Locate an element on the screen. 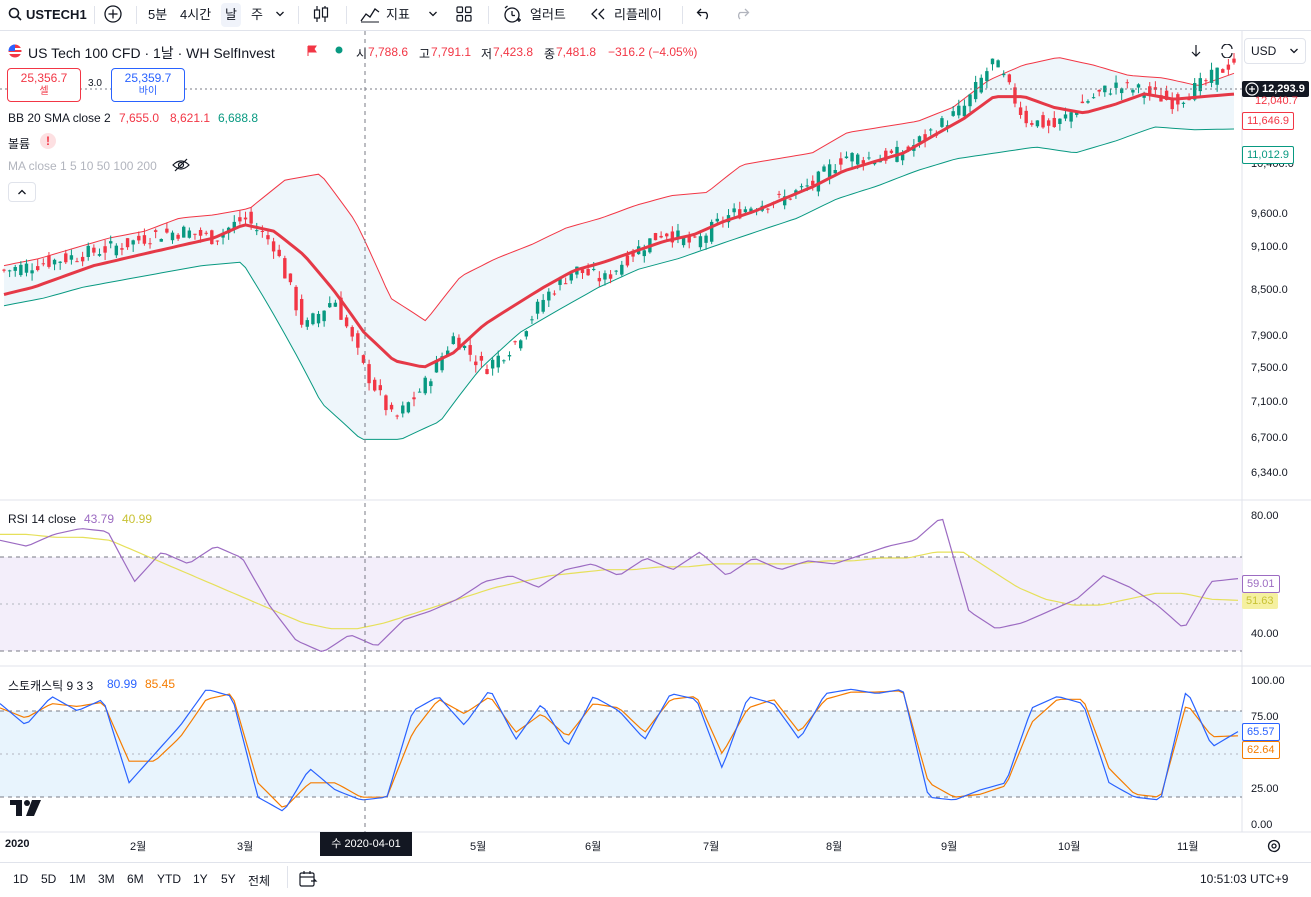 This screenshot has height=897, width=1311. arrow-down-icon is located at coordinates (1196, 52).